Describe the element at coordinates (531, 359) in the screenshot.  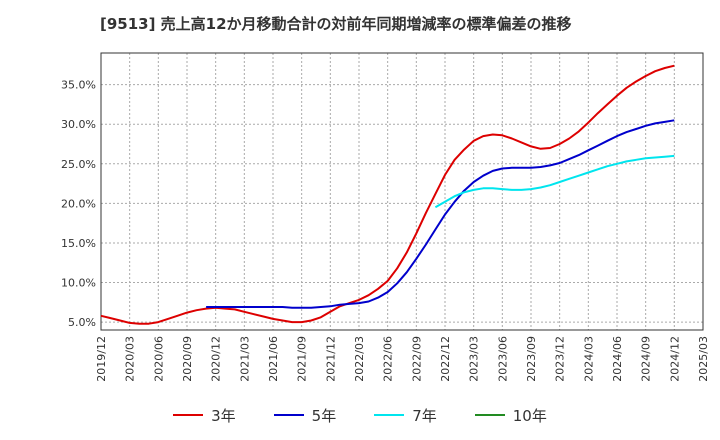
I see `x-tick-label: 2023/09` at that location.